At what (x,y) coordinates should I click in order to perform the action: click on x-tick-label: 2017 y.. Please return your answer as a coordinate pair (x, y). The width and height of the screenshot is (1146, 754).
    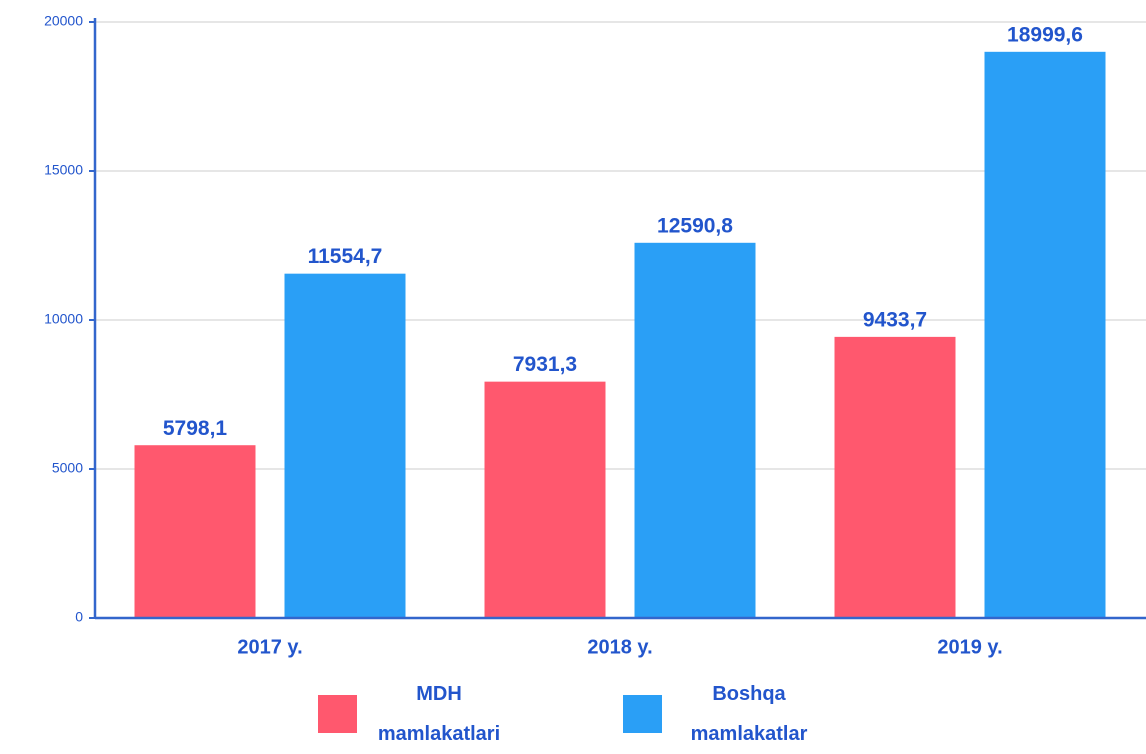
    Looking at the image, I should click on (269, 647).